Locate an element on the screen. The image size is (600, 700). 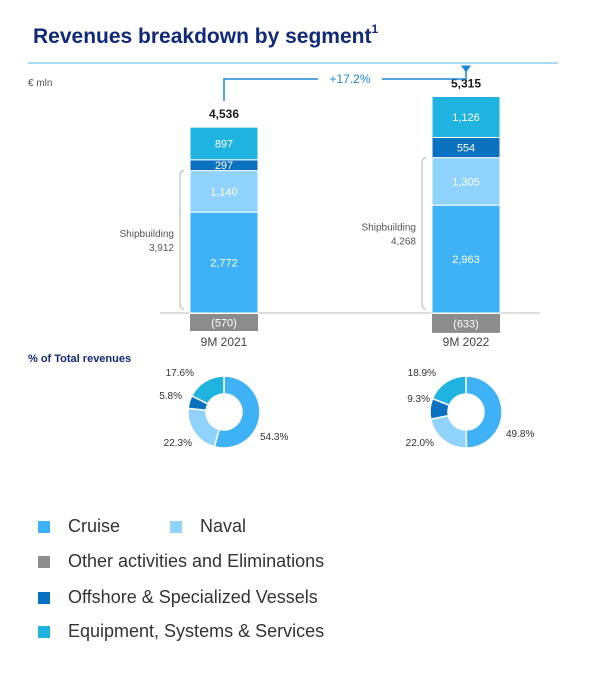
legend-label-other: Other activities and Eliminations is located at coordinates (196, 561).